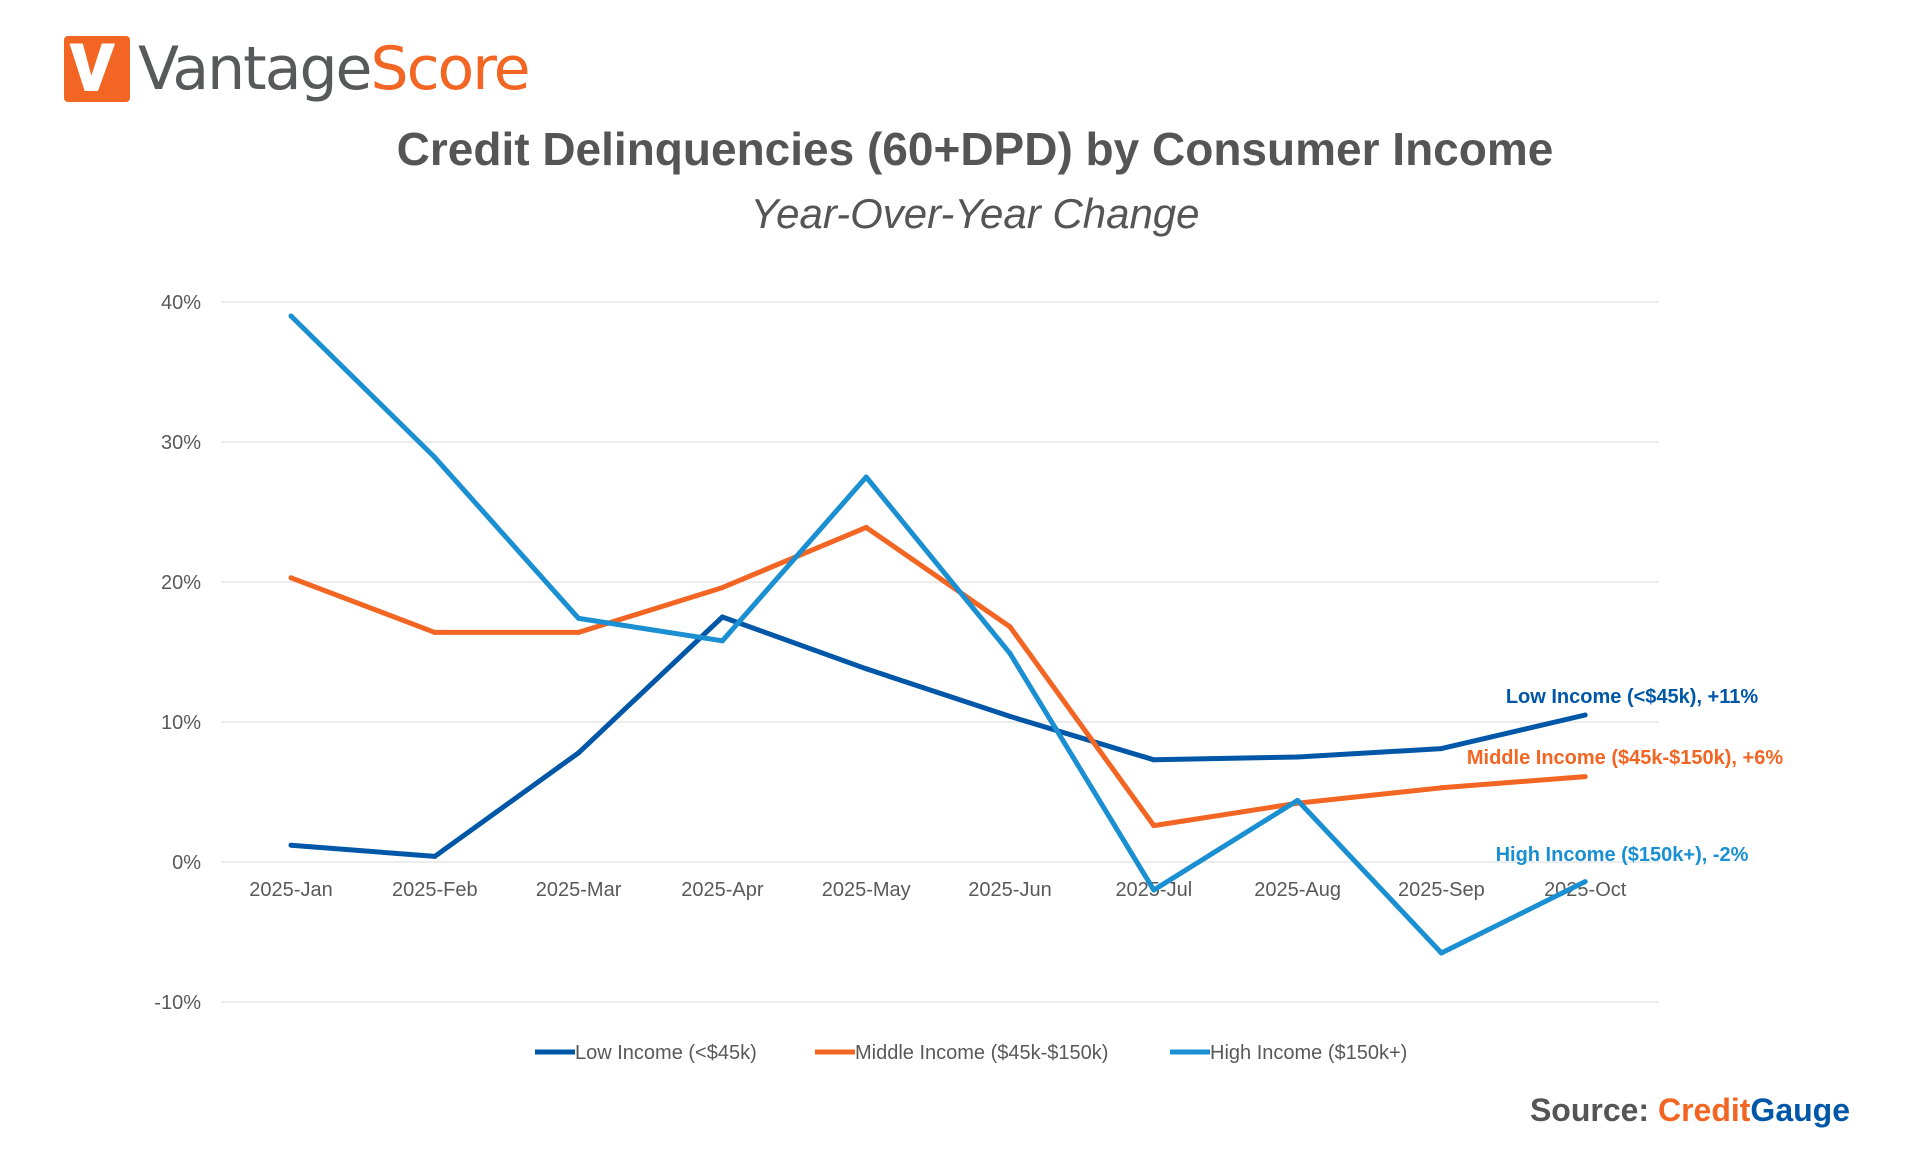 This screenshot has height=1152, width=1905. I want to click on x-tick-label: 2025-Mar, so click(579, 890).